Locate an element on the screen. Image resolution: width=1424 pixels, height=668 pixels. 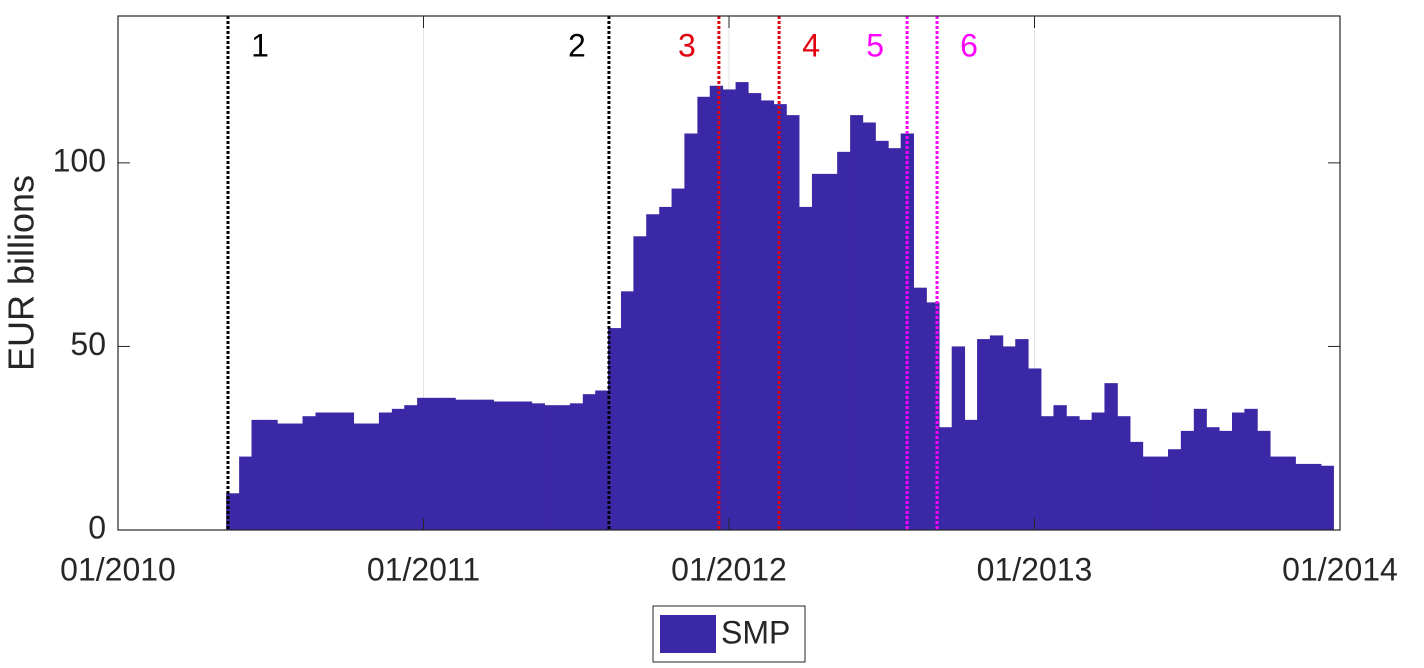
x-tick-label: 01/2010 is located at coordinates (118, 569).